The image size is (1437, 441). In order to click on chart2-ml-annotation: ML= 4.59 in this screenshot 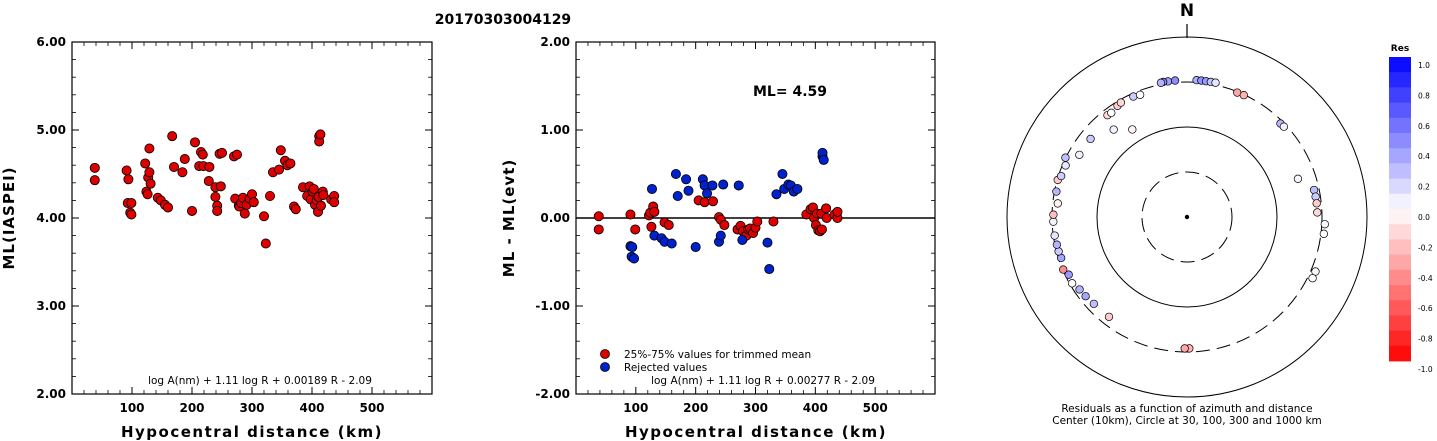, I will do `click(790, 92)`.